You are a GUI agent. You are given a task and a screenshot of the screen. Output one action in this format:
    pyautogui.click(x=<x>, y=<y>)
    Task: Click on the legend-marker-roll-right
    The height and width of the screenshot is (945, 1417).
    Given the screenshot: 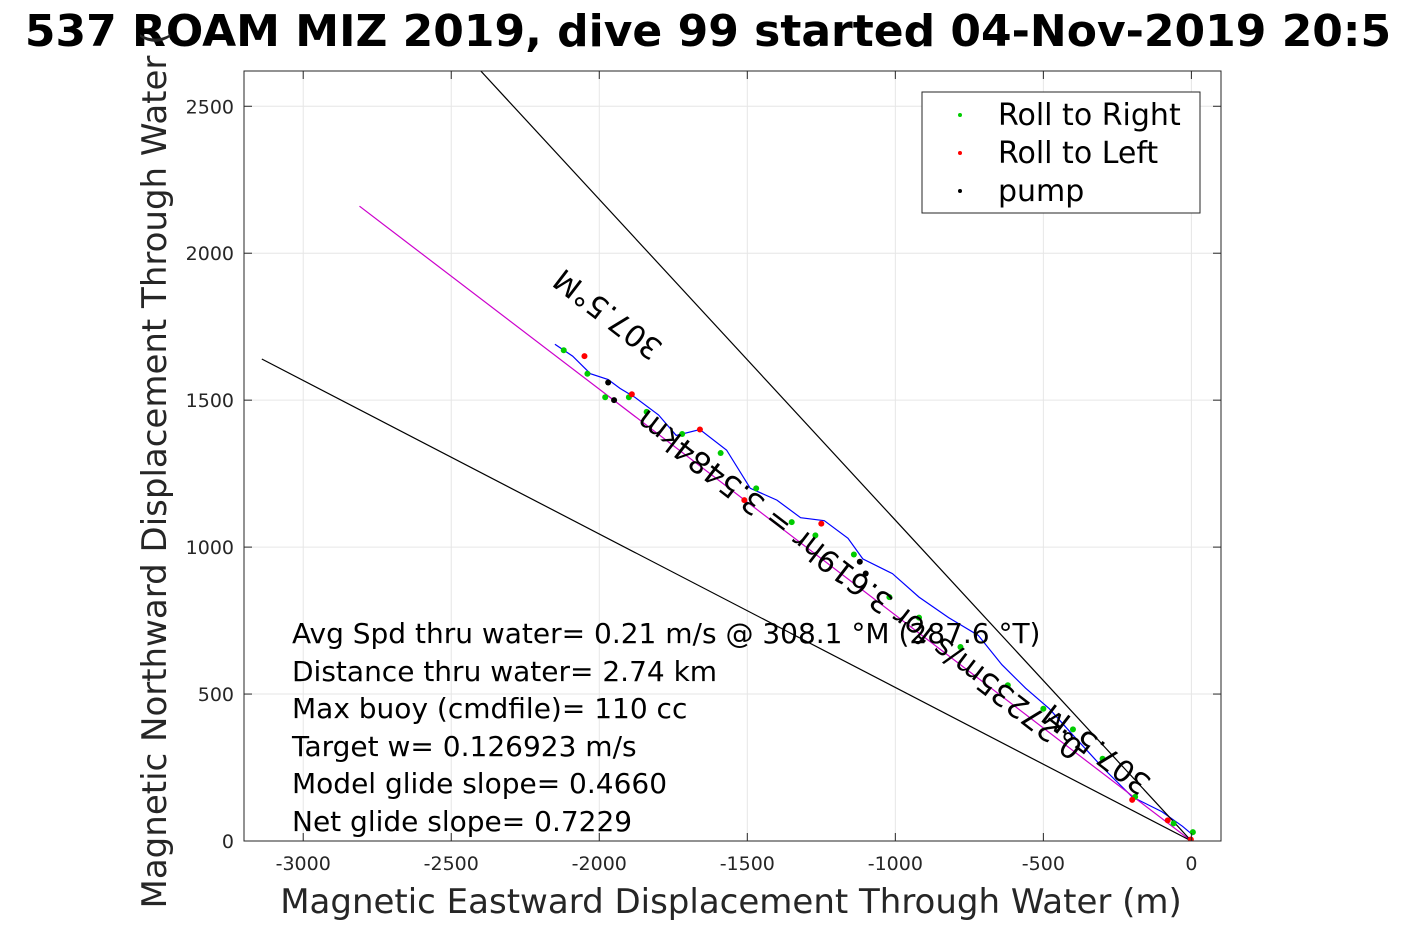 What is the action you would take?
    pyautogui.click(x=960, y=115)
    